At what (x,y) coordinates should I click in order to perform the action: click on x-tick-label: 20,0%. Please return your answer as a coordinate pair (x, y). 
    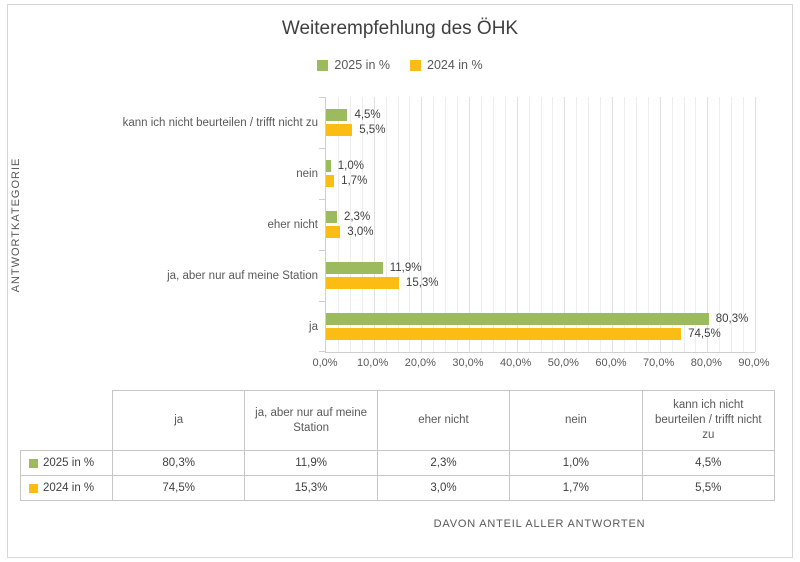
    Looking at the image, I should click on (420, 363).